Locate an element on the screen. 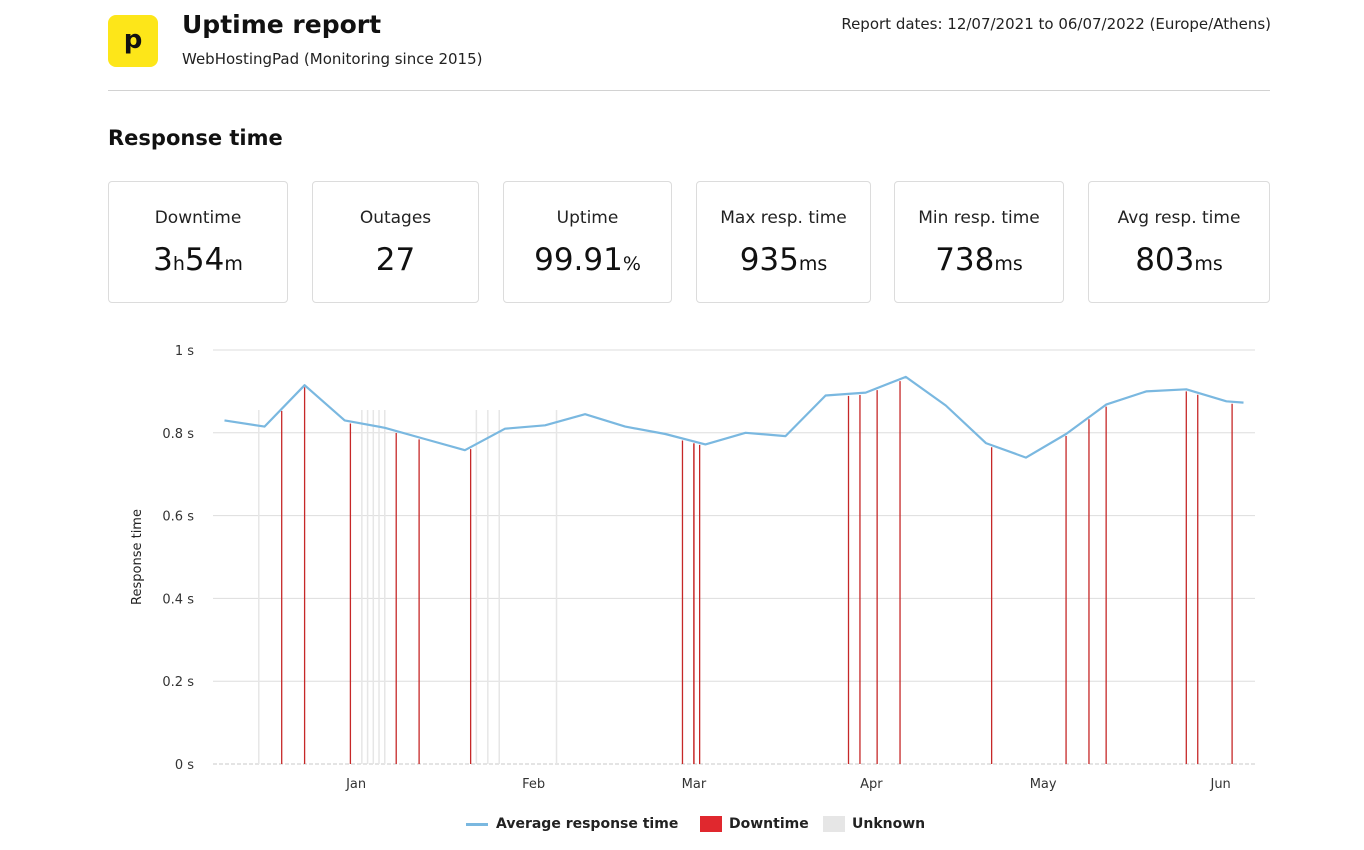  monitor-subtitle: WebHostingPad (Monitoring since 2015) is located at coordinates (332, 59).